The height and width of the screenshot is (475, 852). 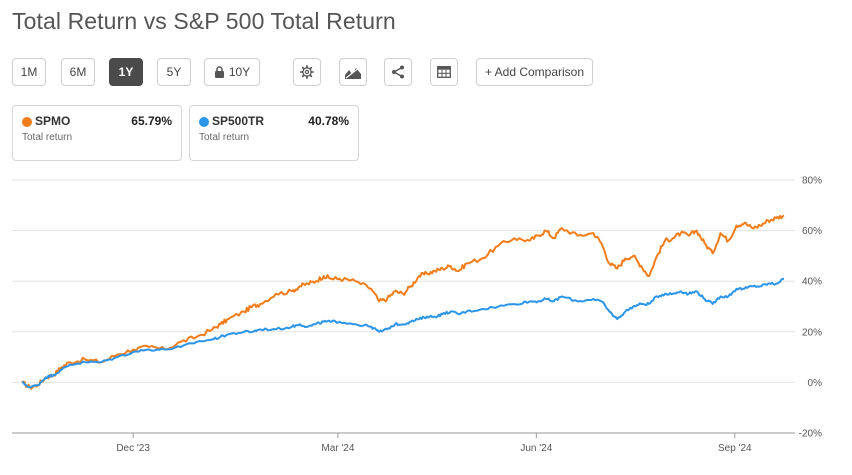 I want to click on legend-symbol: SP500TR, so click(x=238, y=121).